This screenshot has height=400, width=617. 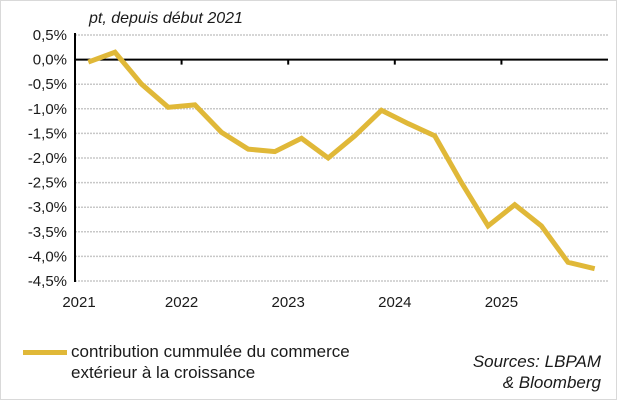 I want to click on y-tick-label: -2,5%, so click(x=47, y=183).